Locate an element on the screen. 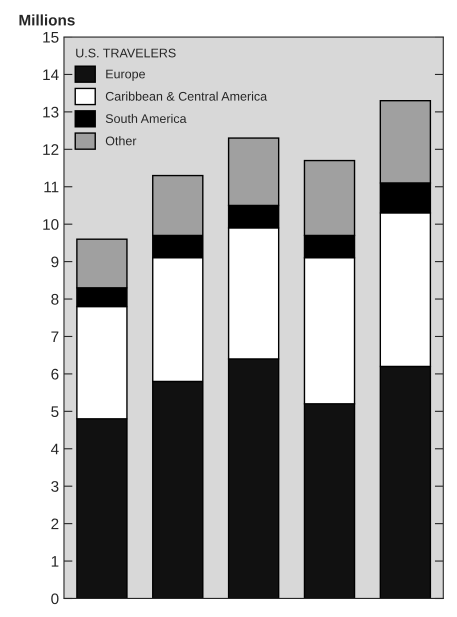 This screenshot has width=457, height=617. y-tick-label: 5 is located at coordinates (54, 412).